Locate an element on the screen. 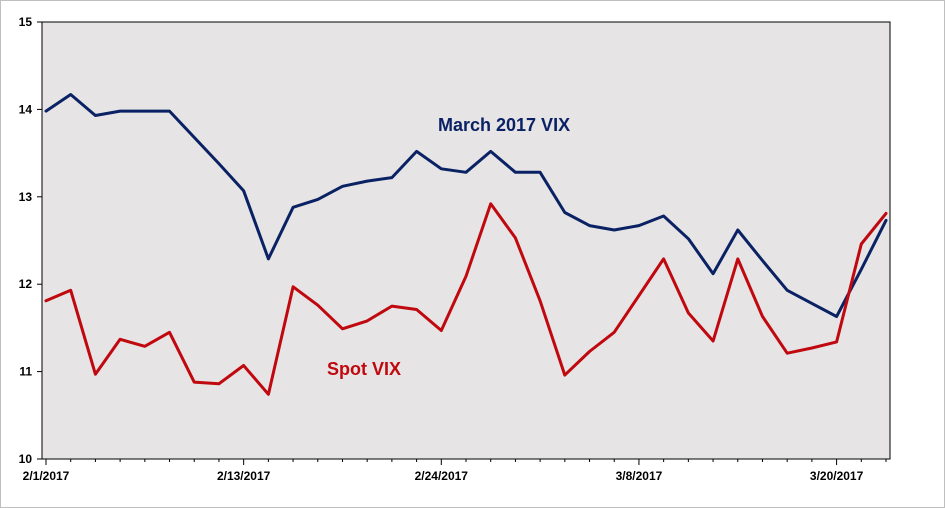 This screenshot has height=508, width=945. y-tick-label: 15 is located at coordinates (26, 22).